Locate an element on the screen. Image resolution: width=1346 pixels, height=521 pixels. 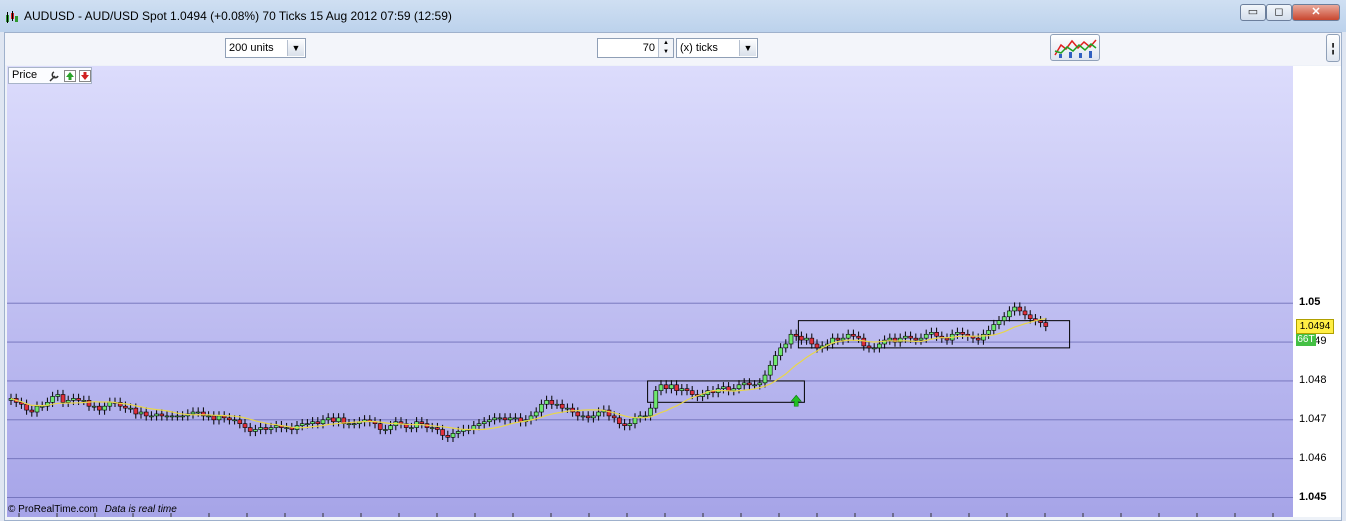
wrench-icon is located at coordinates (54, 76).